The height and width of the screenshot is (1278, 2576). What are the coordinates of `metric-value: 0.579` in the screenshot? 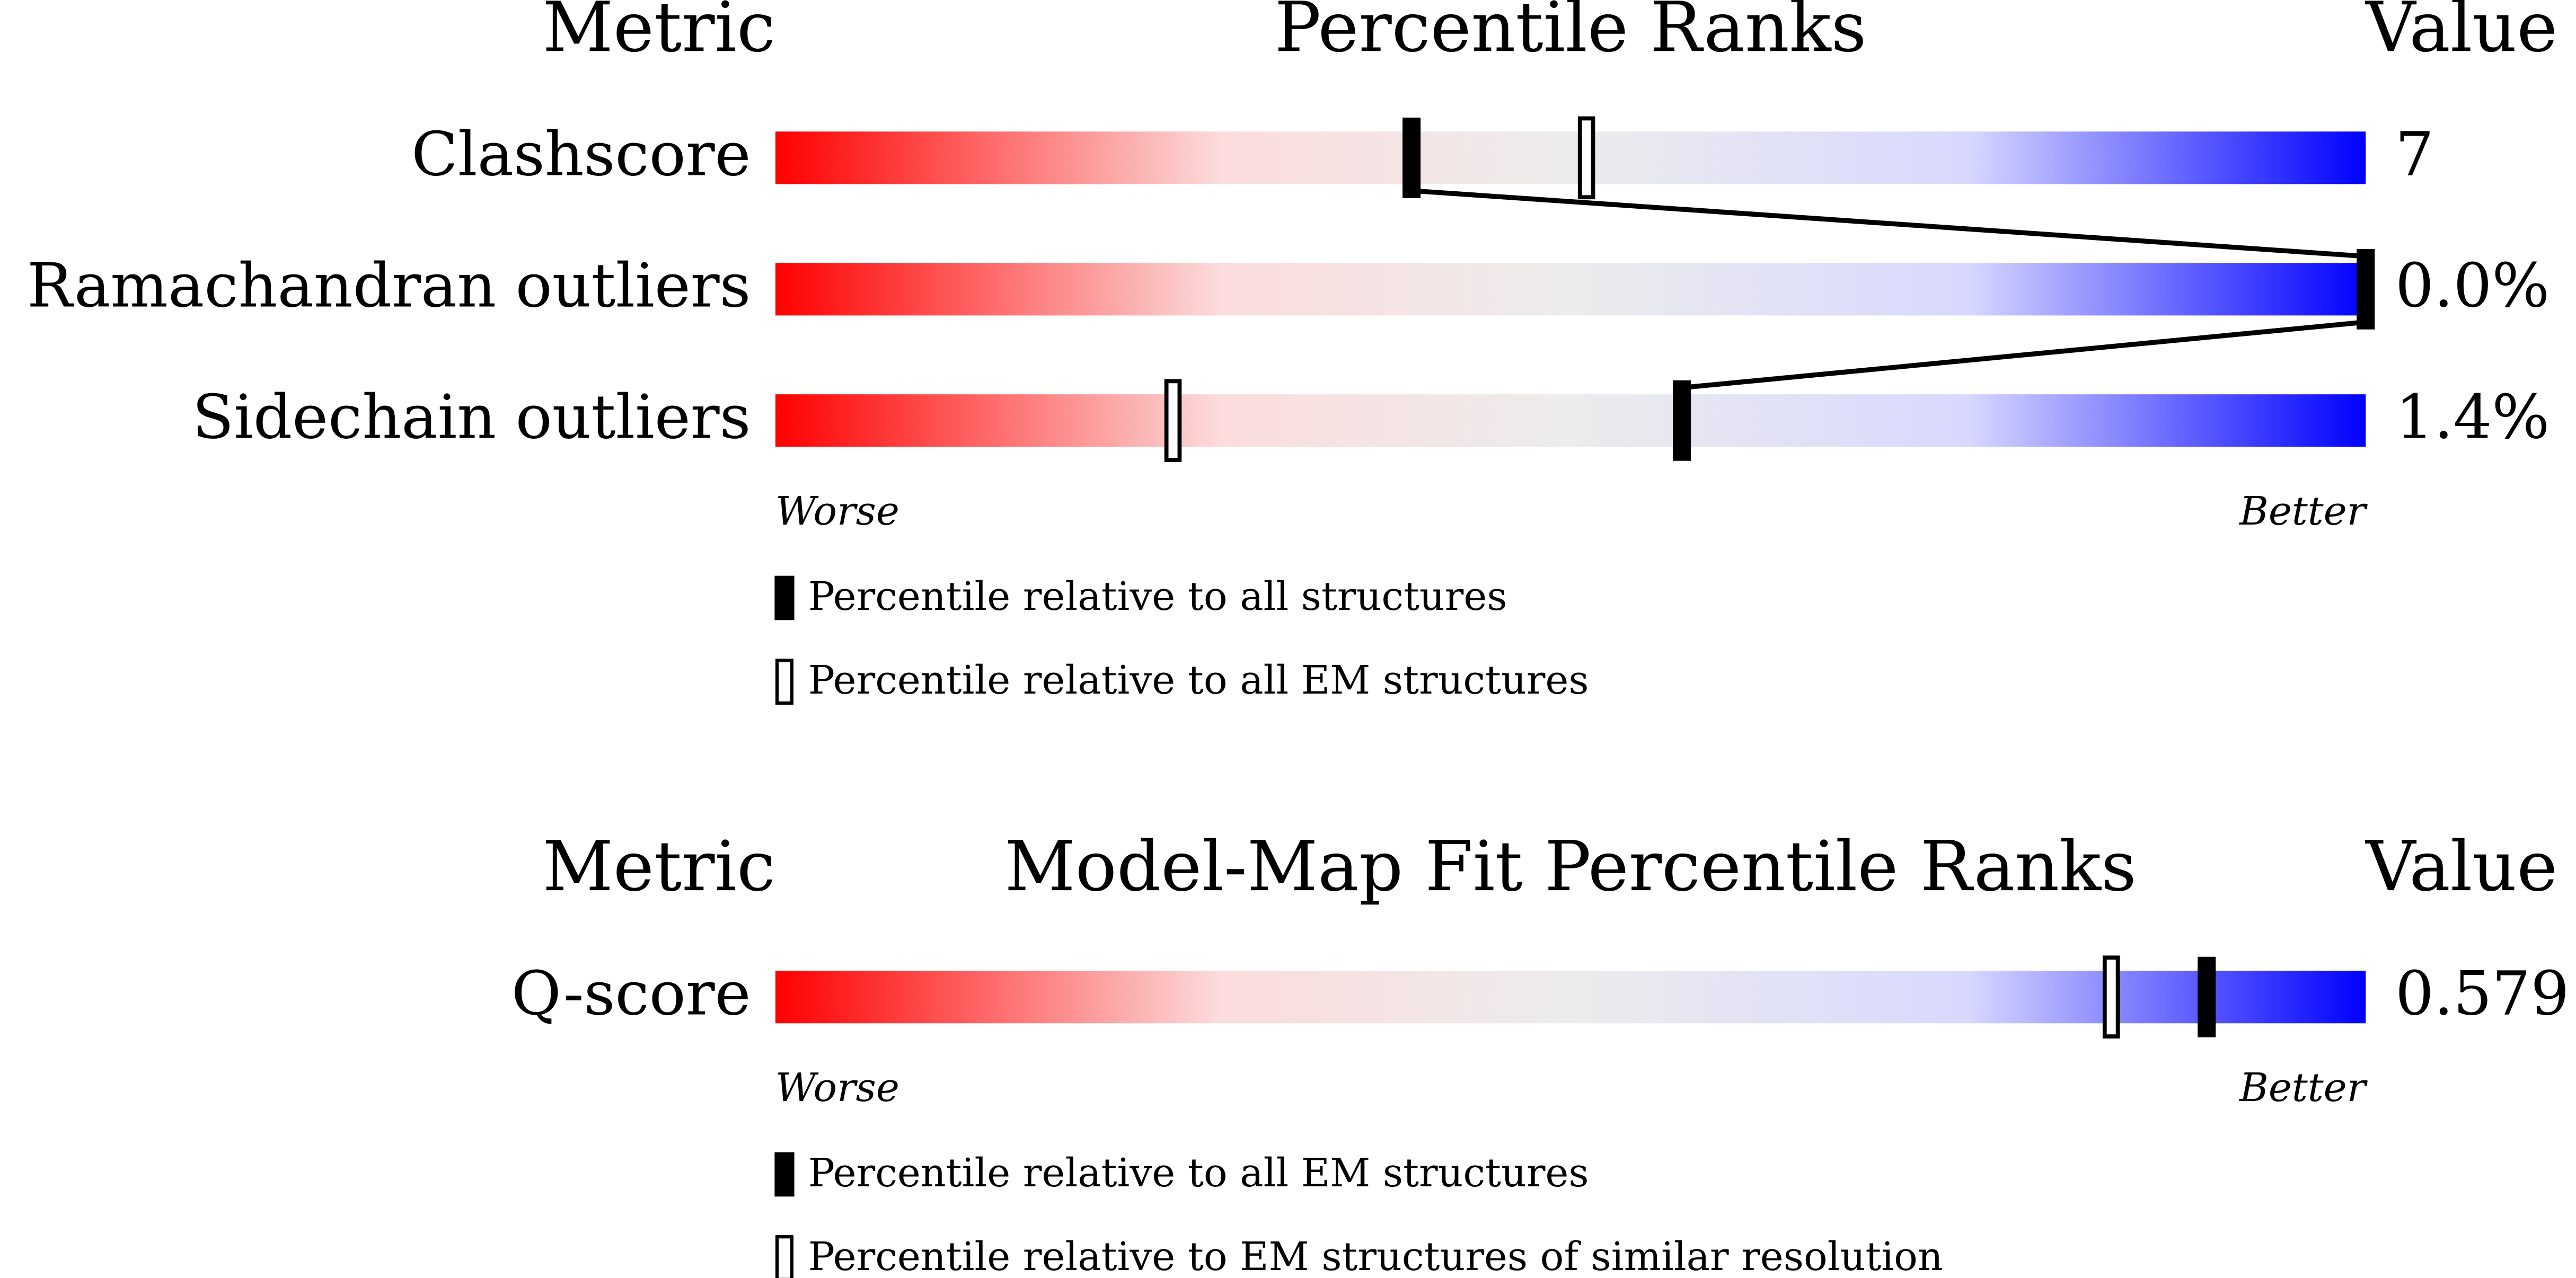 It's located at (2482, 993).